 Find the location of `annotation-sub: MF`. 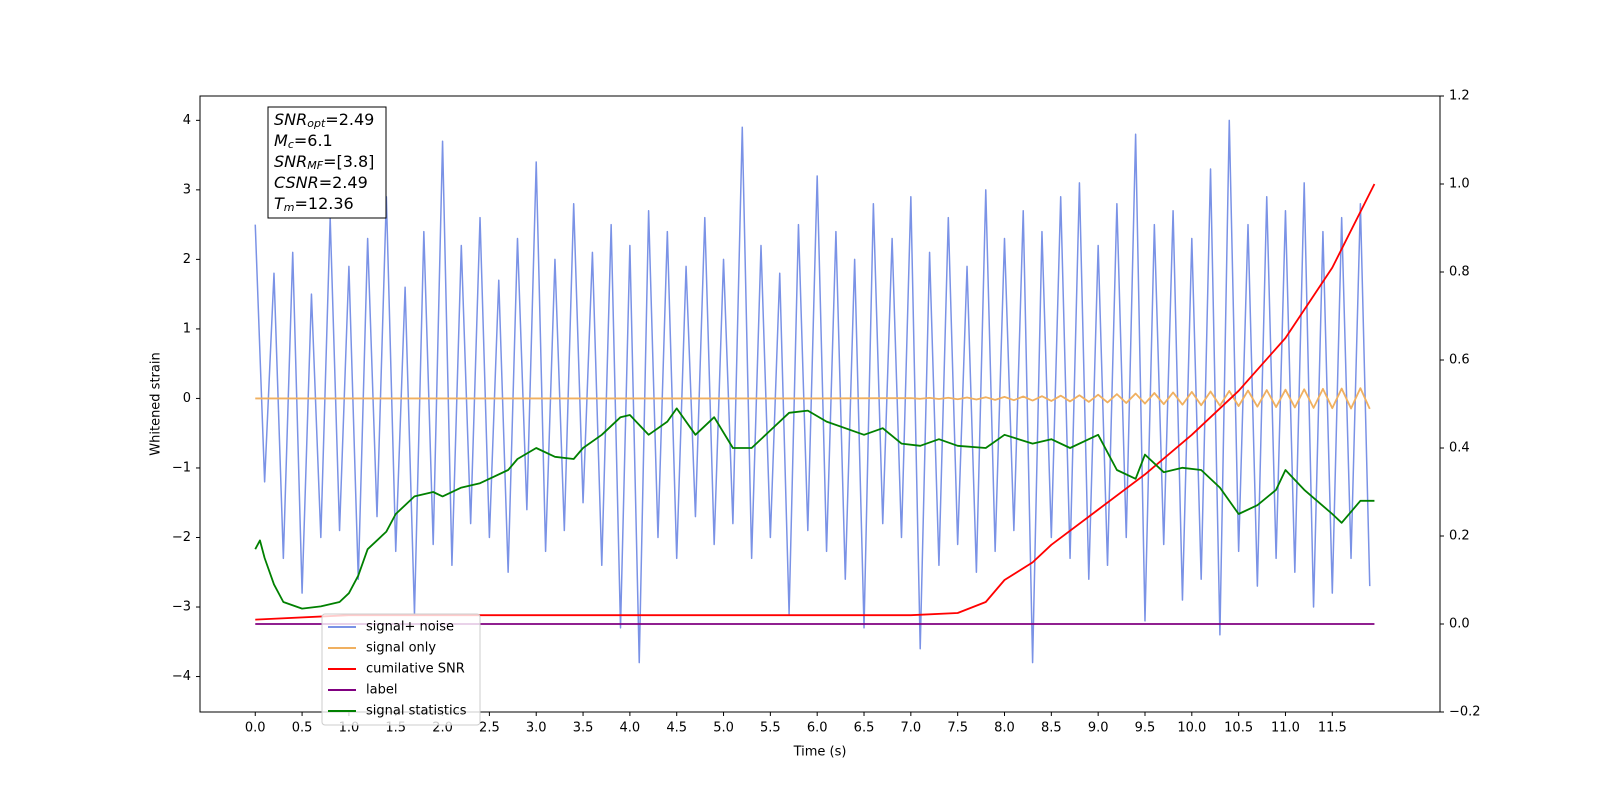

annotation-sub: MF is located at coordinates (315, 165).